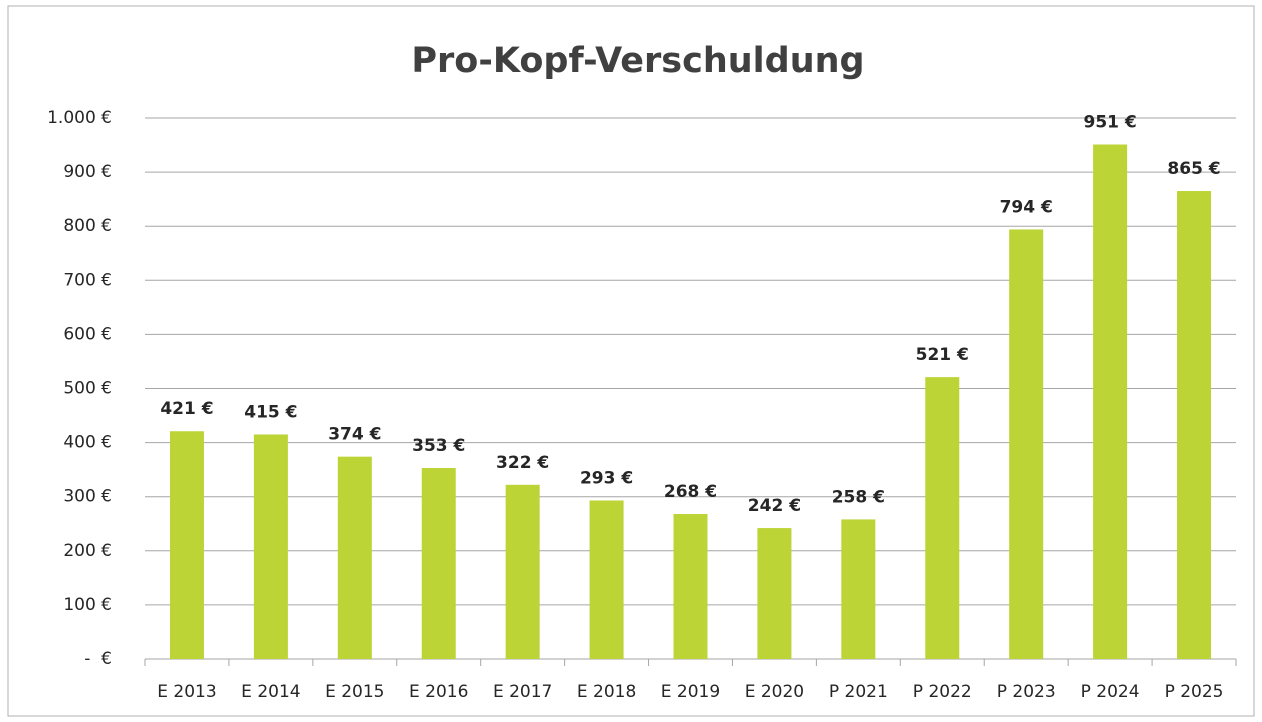  Describe the element at coordinates (79, 118) in the screenshot. I see `y-tick-label: 1.000 €` at that location.